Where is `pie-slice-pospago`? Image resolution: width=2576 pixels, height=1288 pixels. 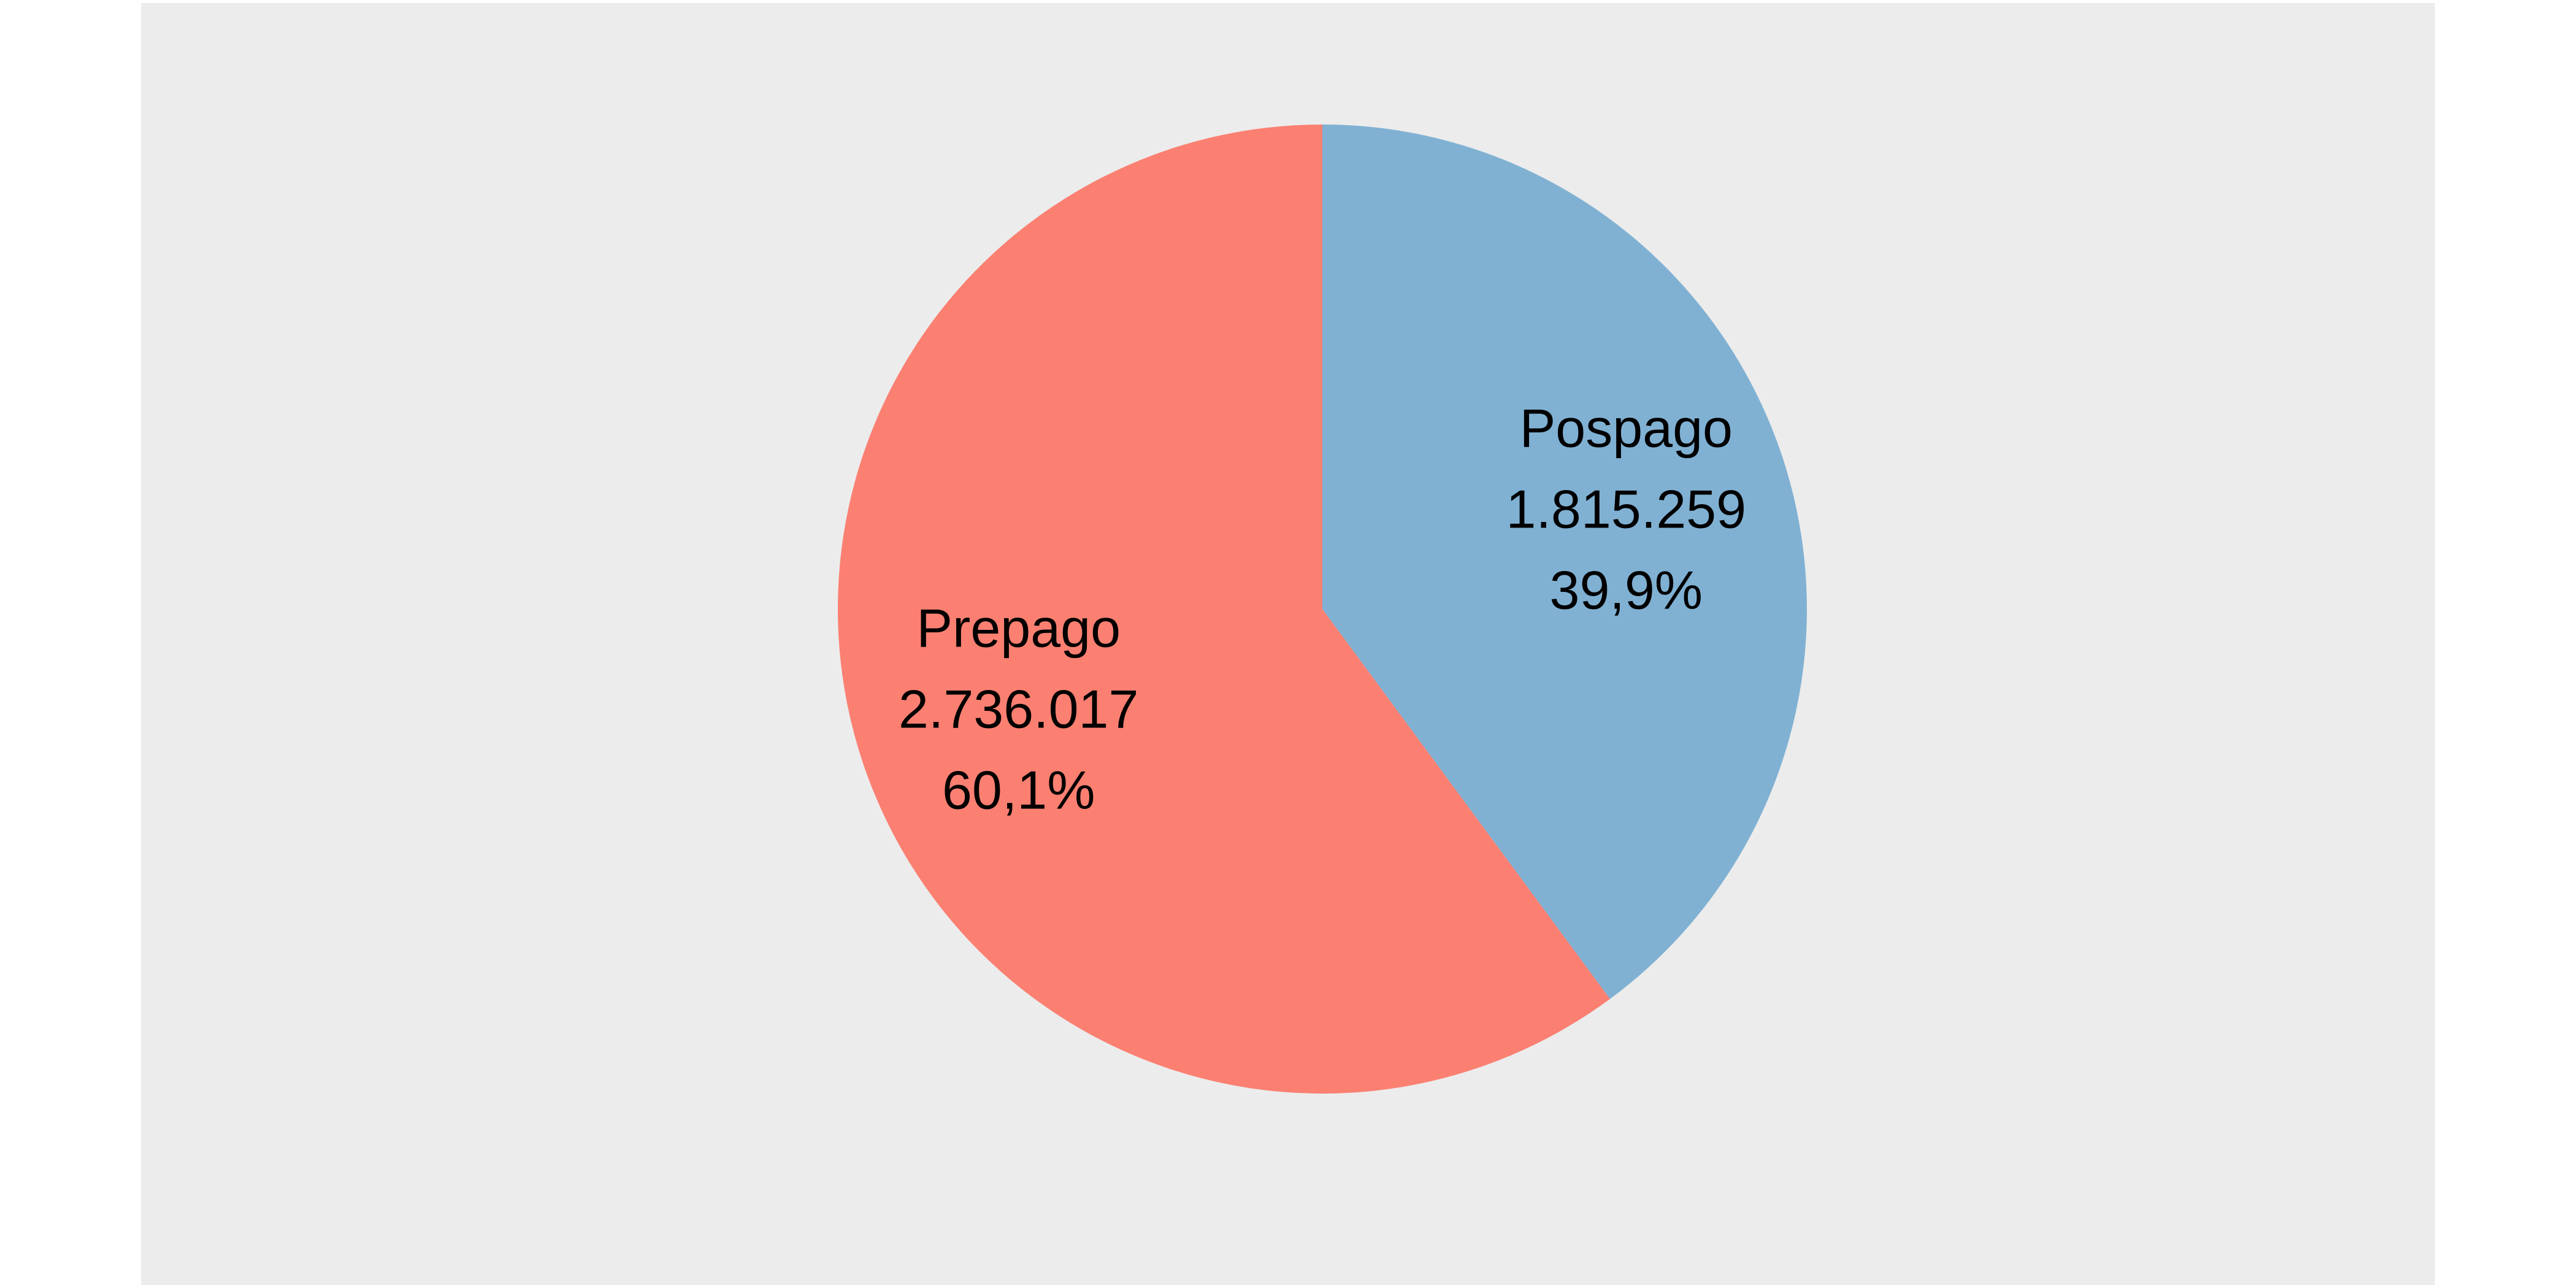
pie-slice-pospago is located at coordinates (1564, 562).